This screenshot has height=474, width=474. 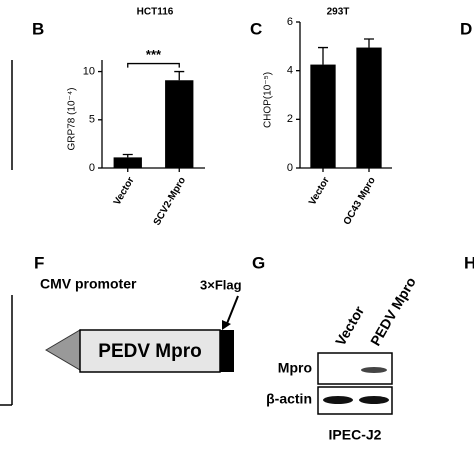 What do you see at coordinates (227, 351) in the screenshot?
I see `tag-box` at bounding box center [227, 351].